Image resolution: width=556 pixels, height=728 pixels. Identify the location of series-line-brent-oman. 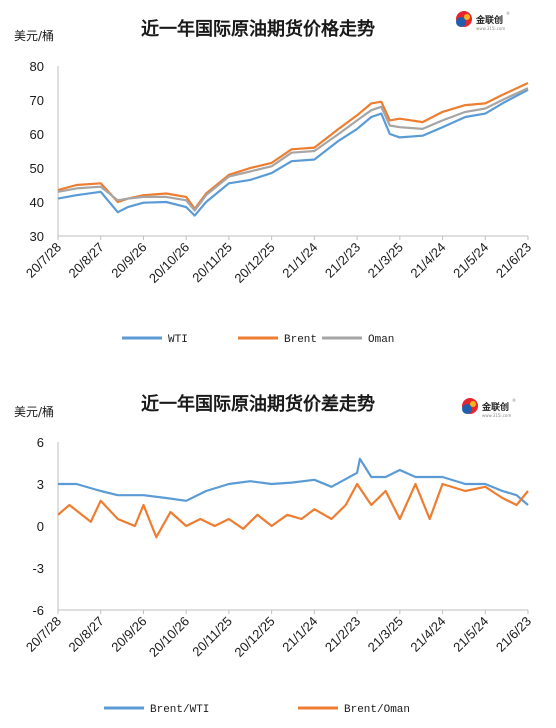
(293, 510).